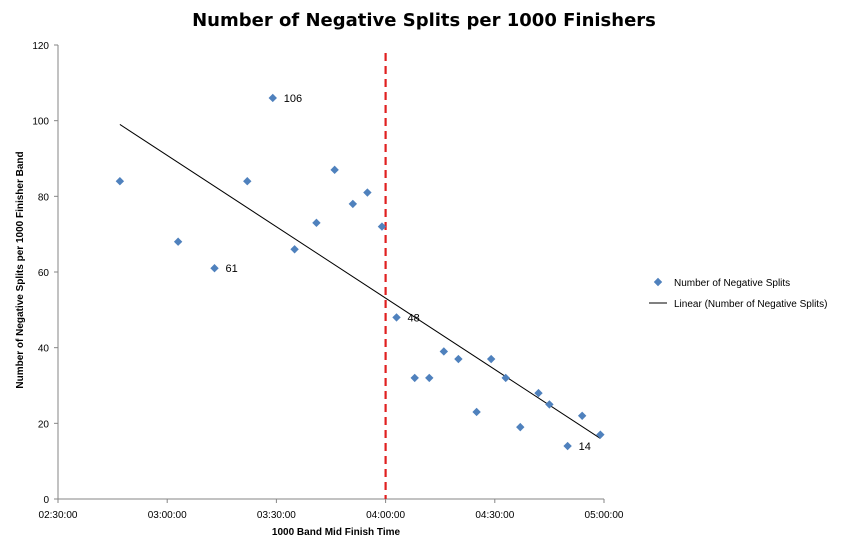 Image resolution: width=843 pixels, height=544 pixels. What do you see at coordinates (40, 122) in the screenshot?
I see `y-tick-label: 100` at bounding box center [40, 122].